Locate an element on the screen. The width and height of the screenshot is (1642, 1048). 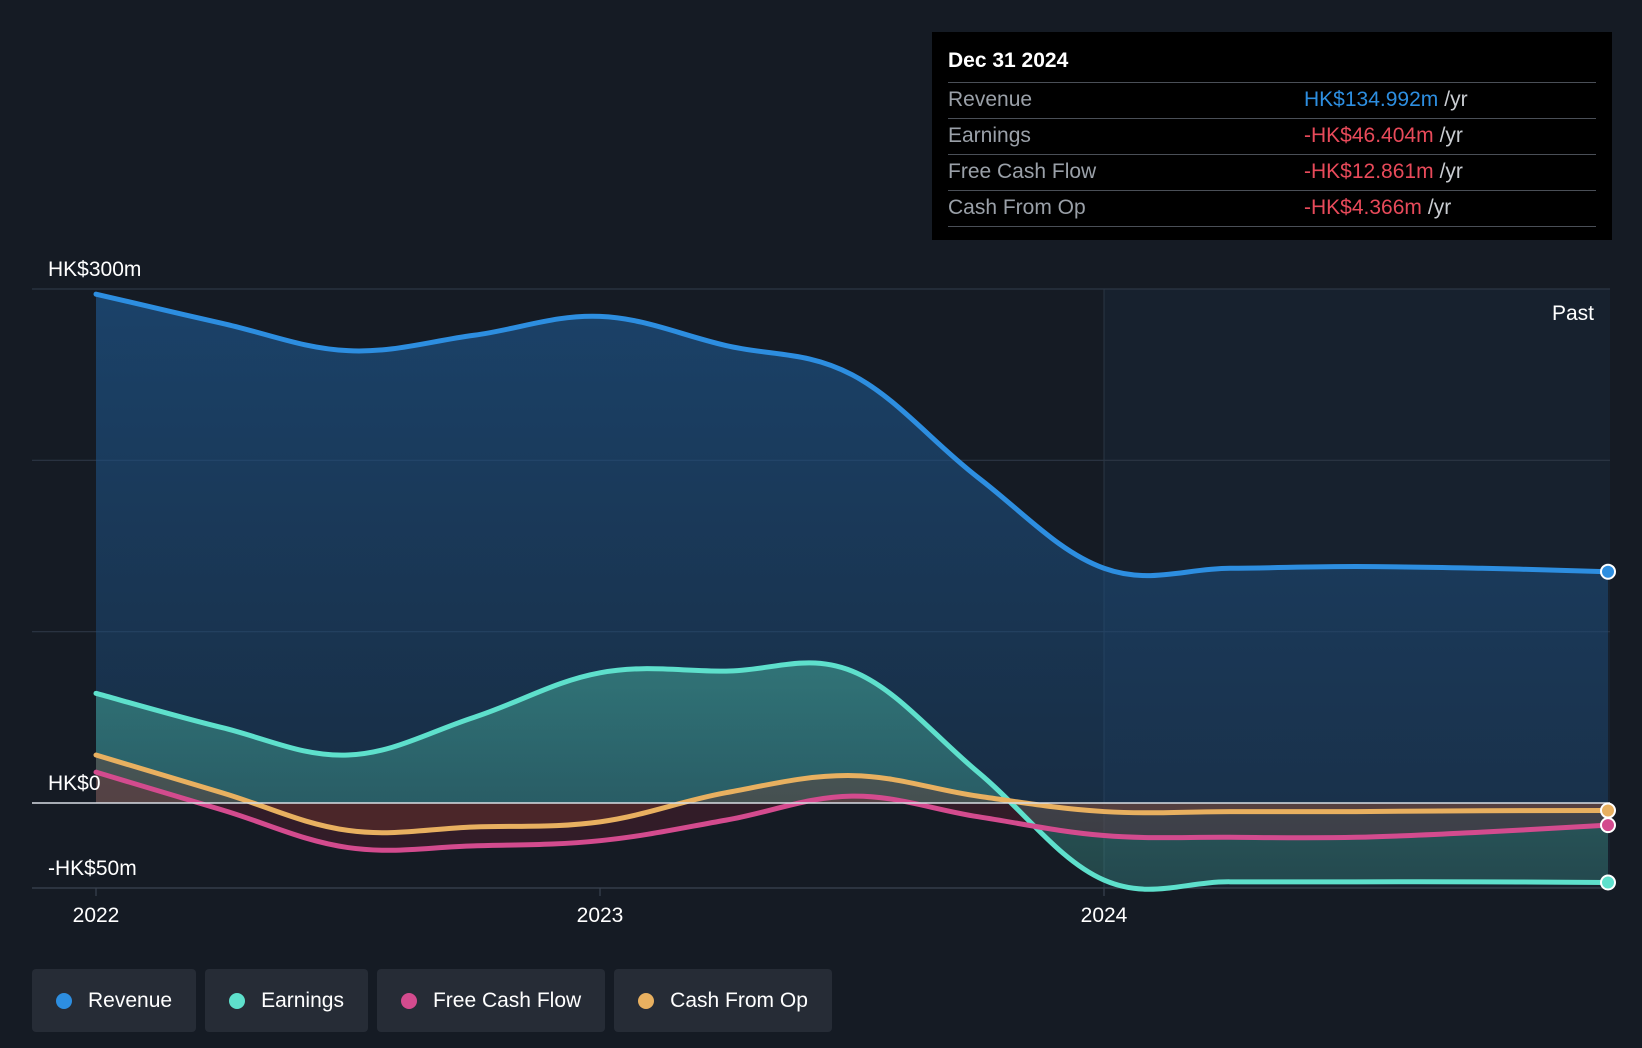
tooltip-value: -HK$12.861m is located at coordinates (1369, 171).